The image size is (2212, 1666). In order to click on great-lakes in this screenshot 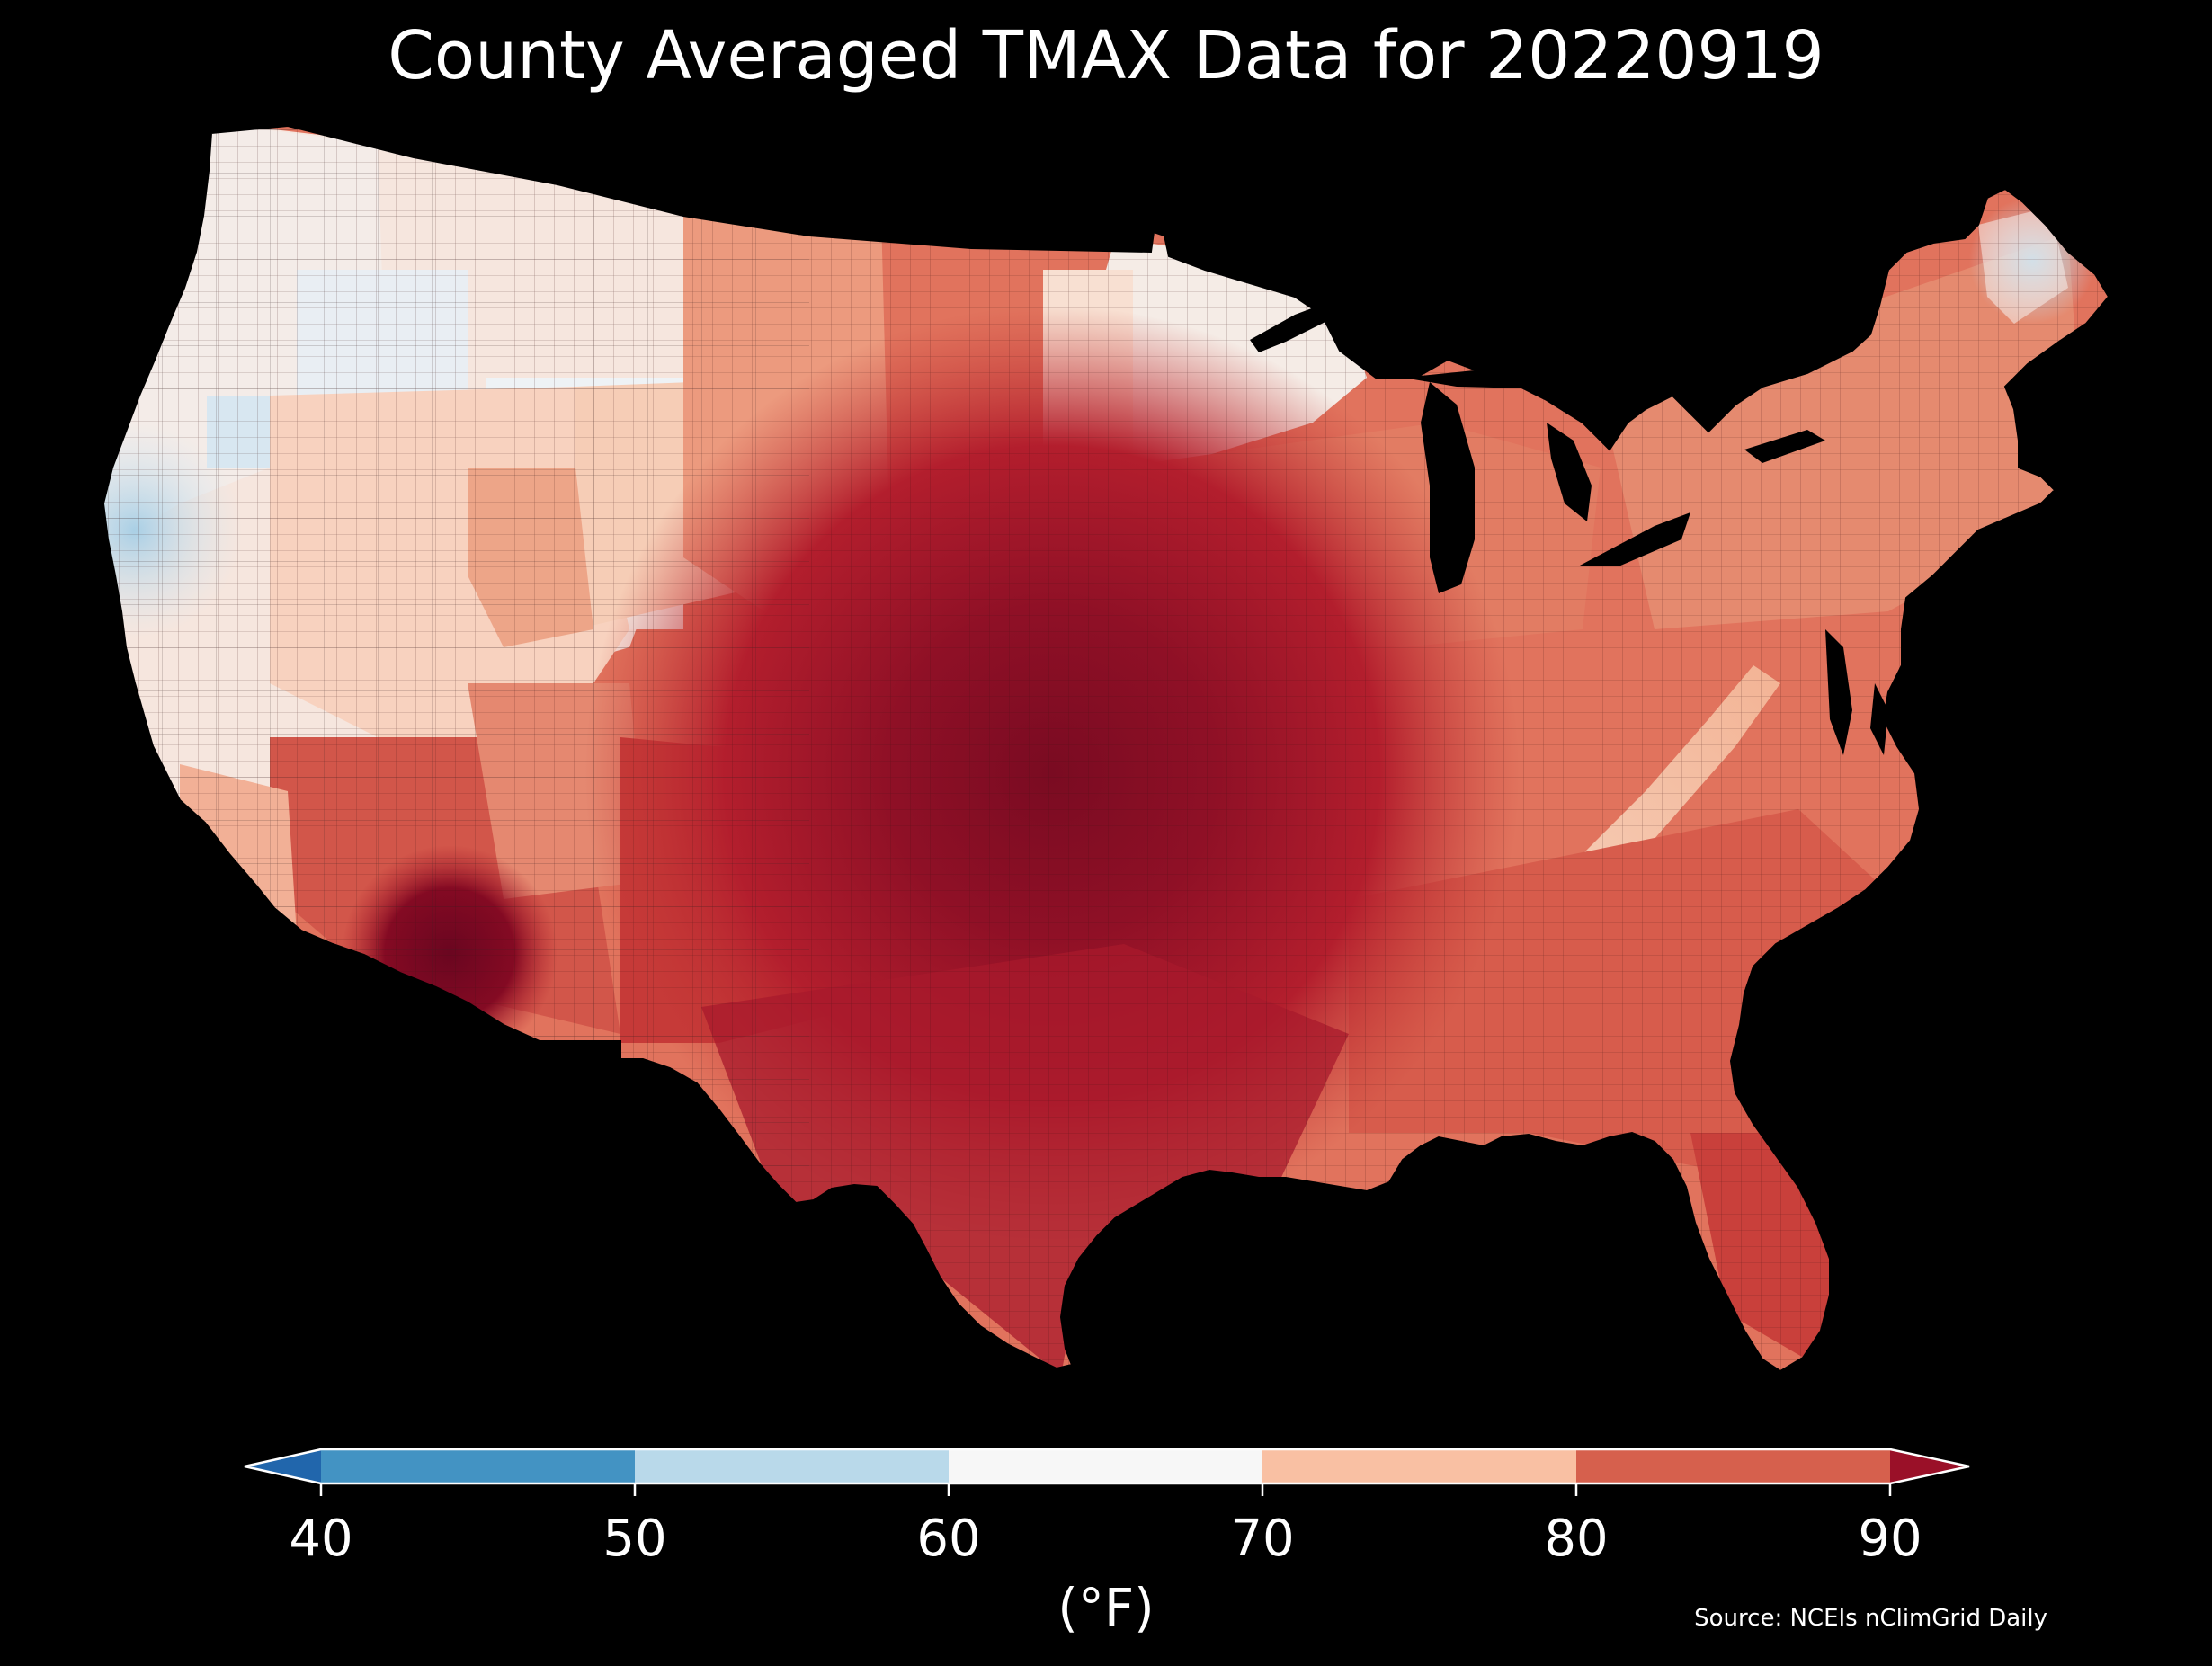, I will do `click(1569, 528)`.